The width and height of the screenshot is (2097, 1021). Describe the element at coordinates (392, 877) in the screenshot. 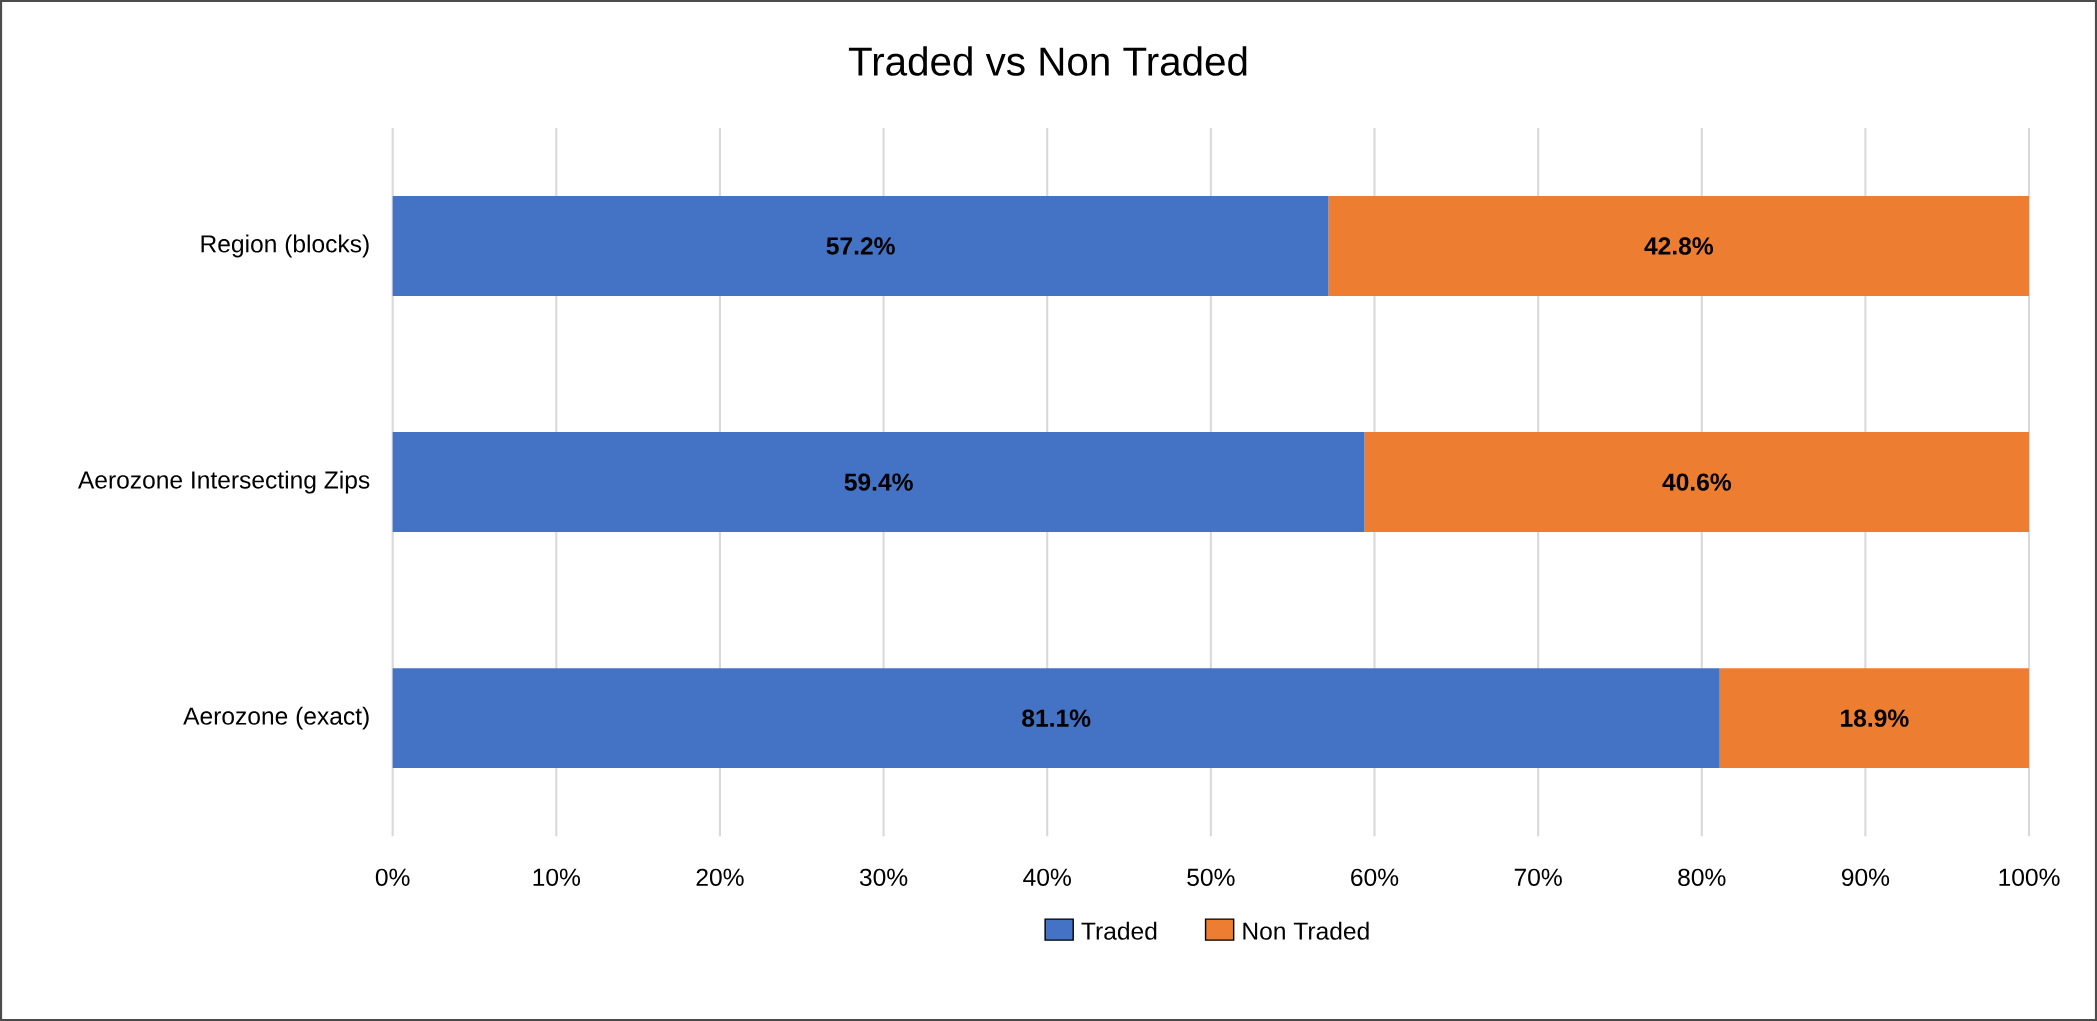

I see `x-tick-label: 0%` at that location.